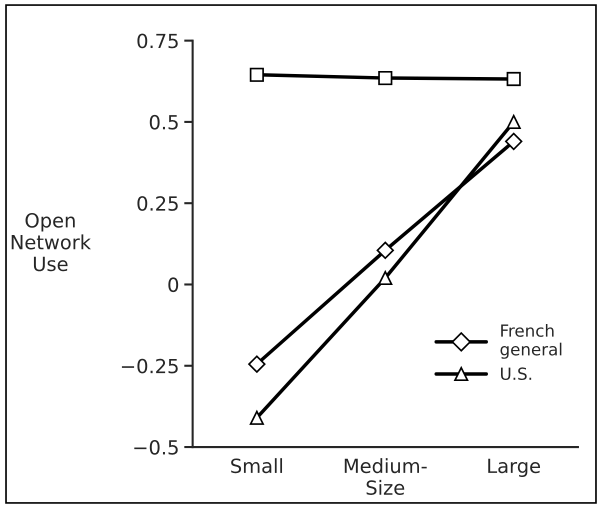 This screenshot has width=602, height=508. What do you see at coordinates (514, 467) in the screenshot?
I see `x-tick-label: Large` at bounding box center [514, 467].